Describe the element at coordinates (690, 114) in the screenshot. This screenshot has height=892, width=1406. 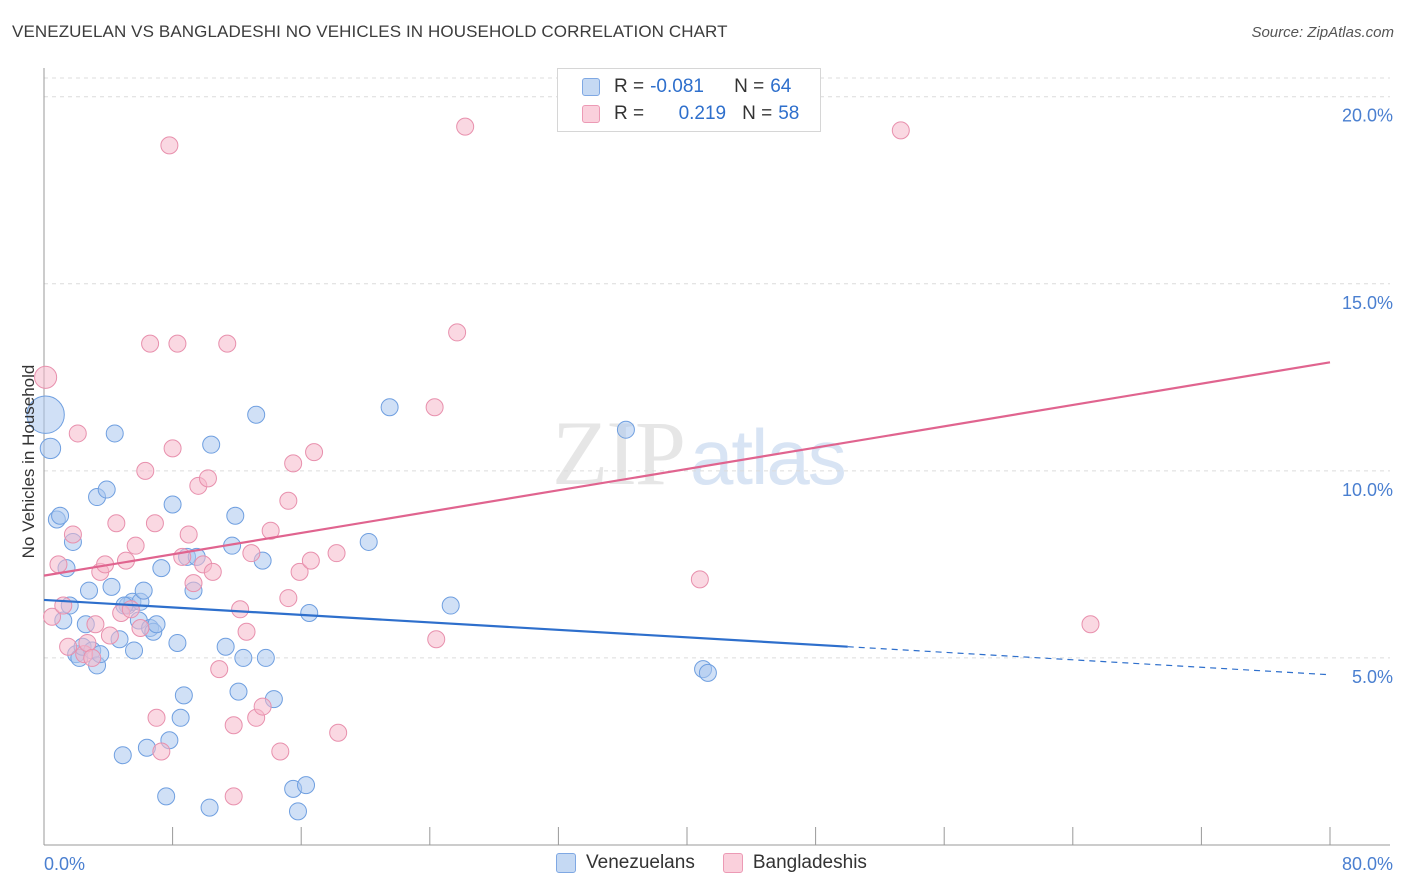
I see `legend-row-bangladeshis: R = 0.219 N = 58` at that location.